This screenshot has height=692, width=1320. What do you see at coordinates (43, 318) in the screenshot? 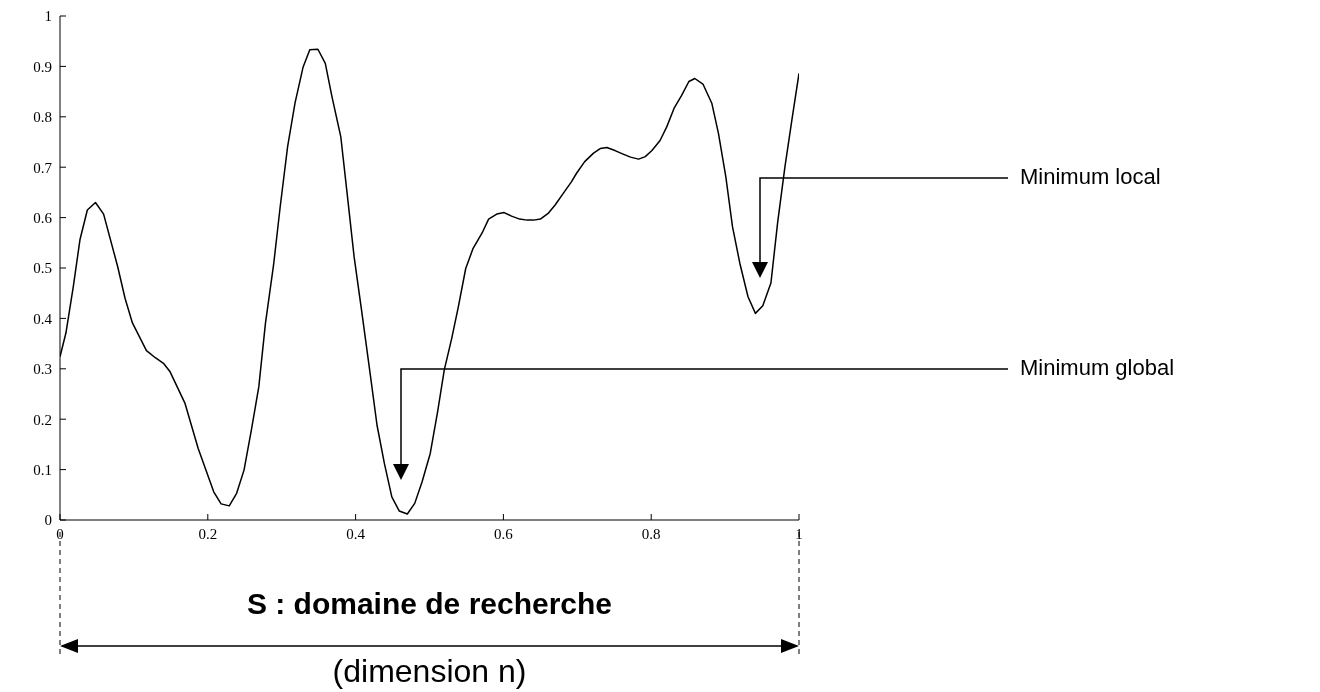
I see `y-tick-label: 0.4` at bounding box center [43, 318].